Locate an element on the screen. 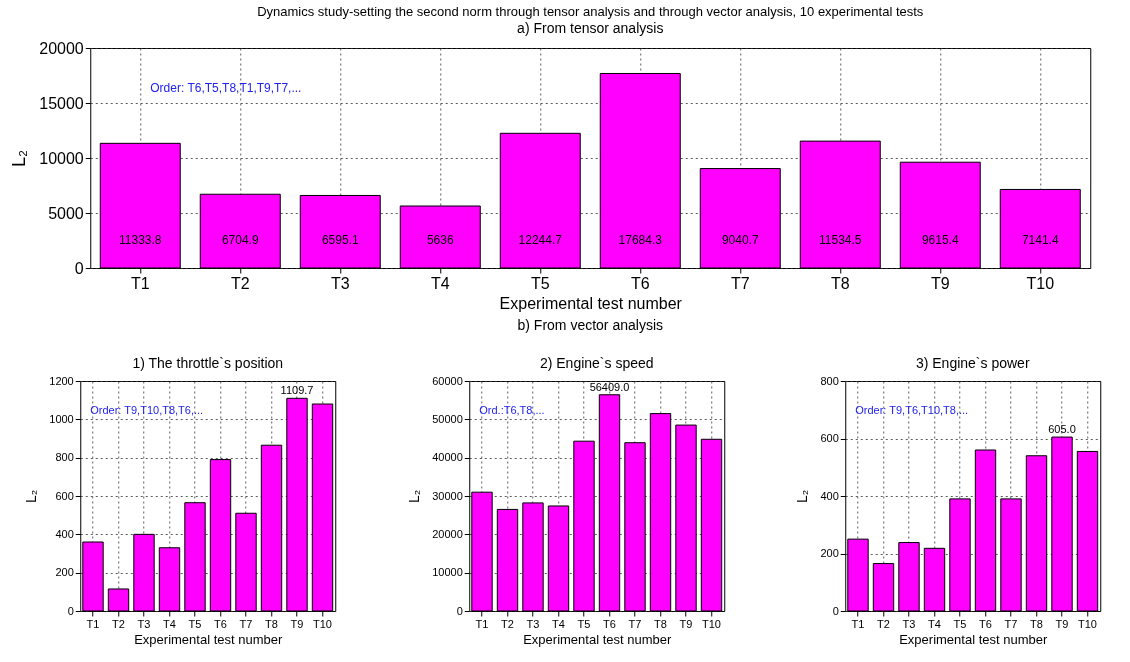 The image size is (1130, 662). data-label: 17684.3 is located at coordinates (640, 240).